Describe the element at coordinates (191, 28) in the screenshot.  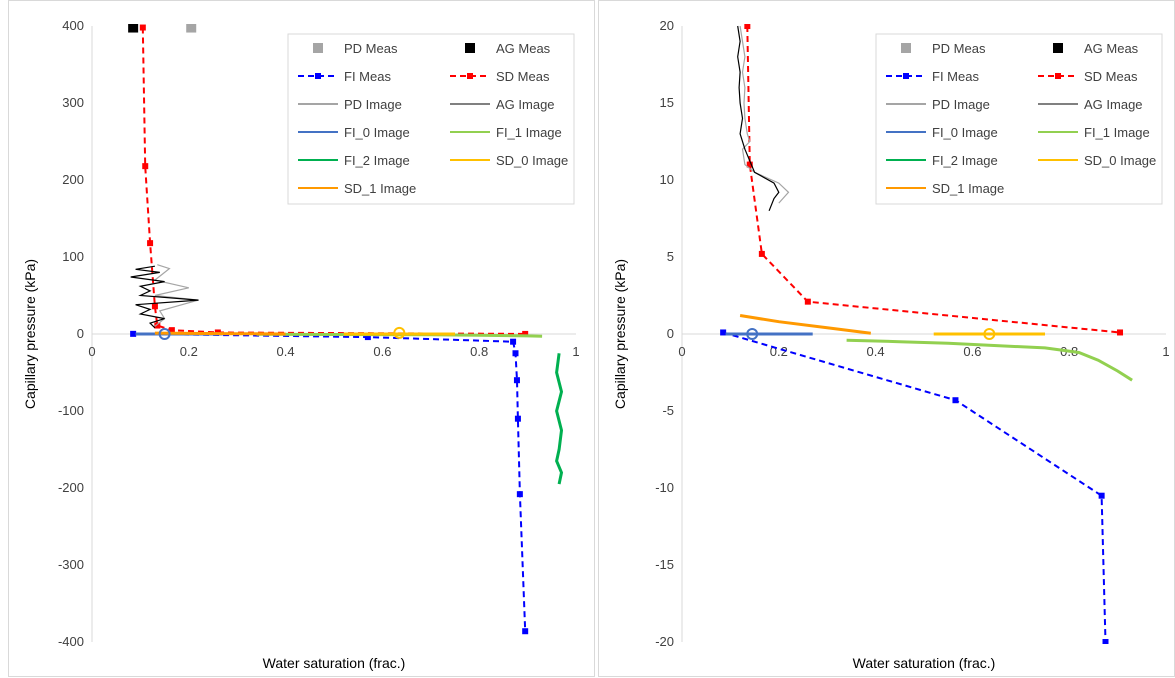
I see `pd-meas-marker` at that location.